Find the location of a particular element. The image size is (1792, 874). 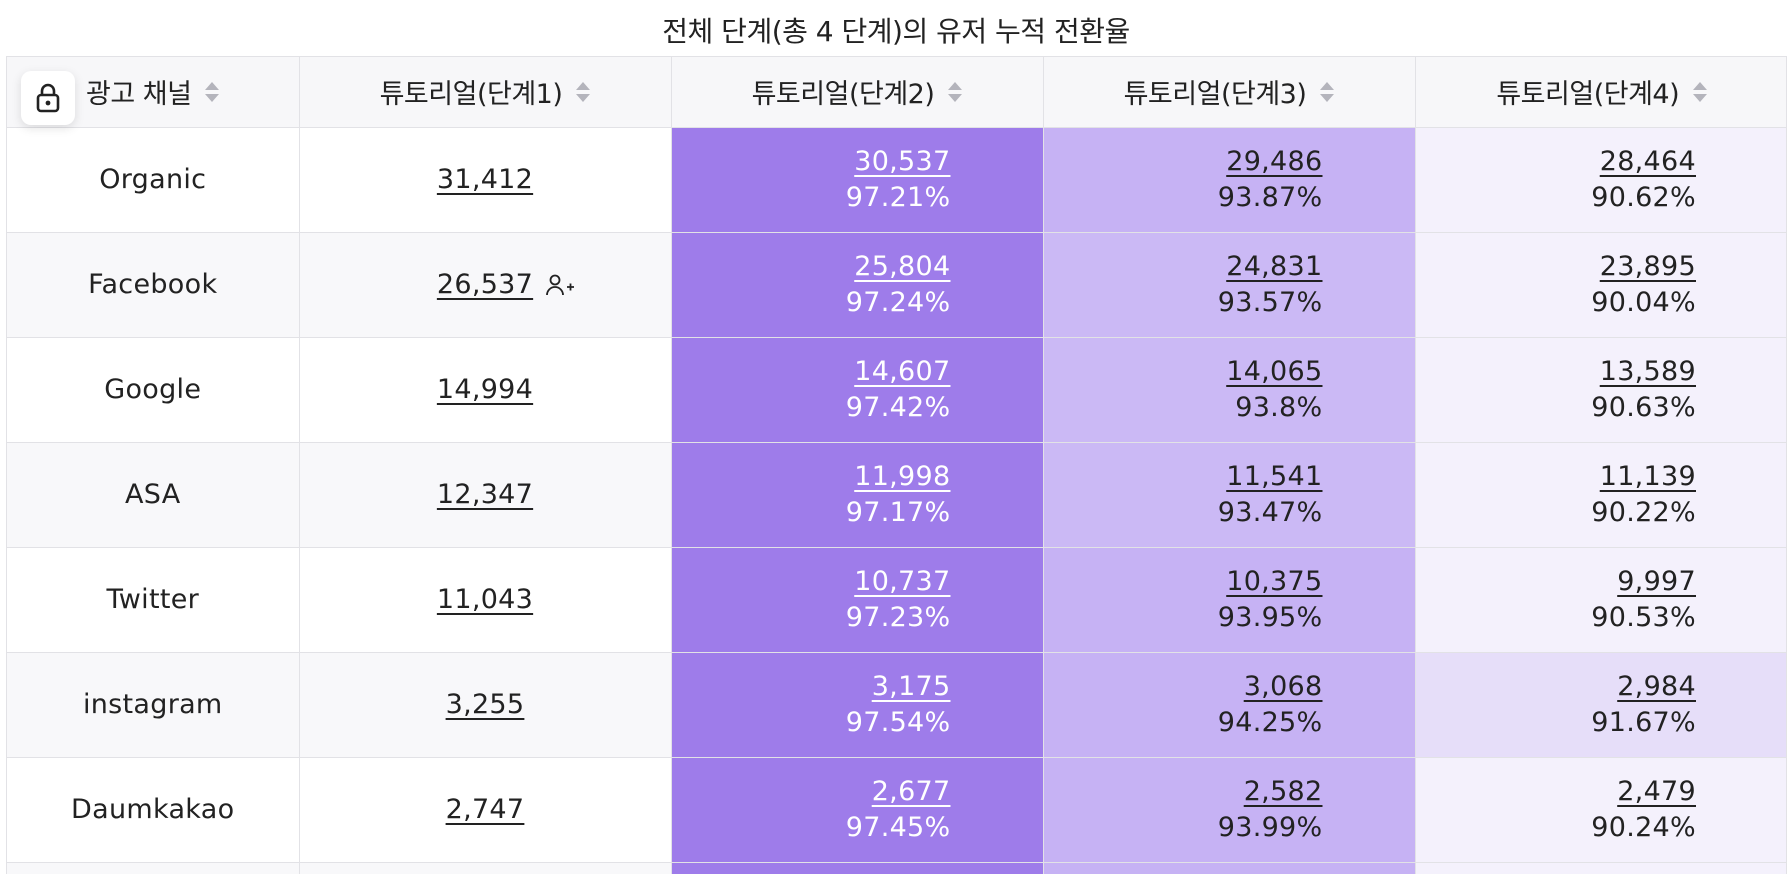

step1-cell: 26,537 is located at coordinates (485, 285).